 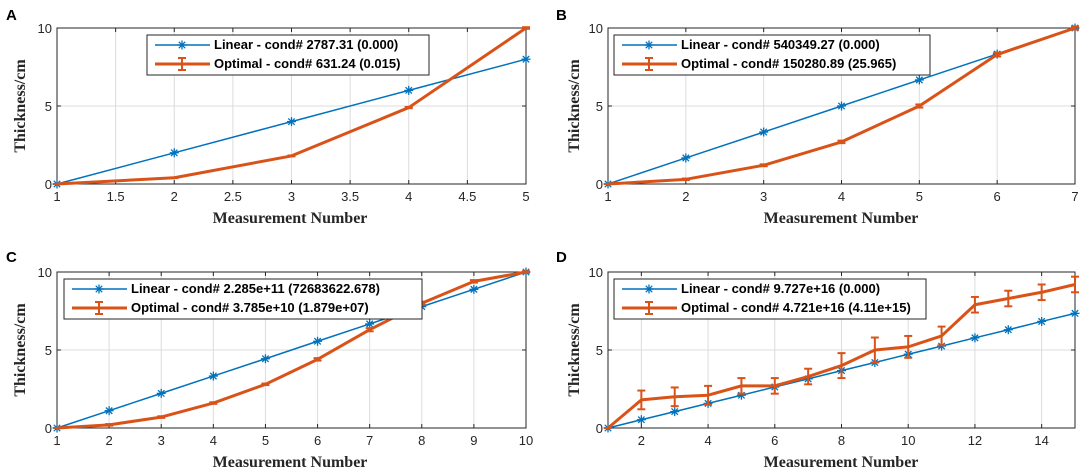 What do you see at coordinates (233, 196) in the screenshot?
I see `x-tick-label: 2.5` at bounding box center [233, 196].